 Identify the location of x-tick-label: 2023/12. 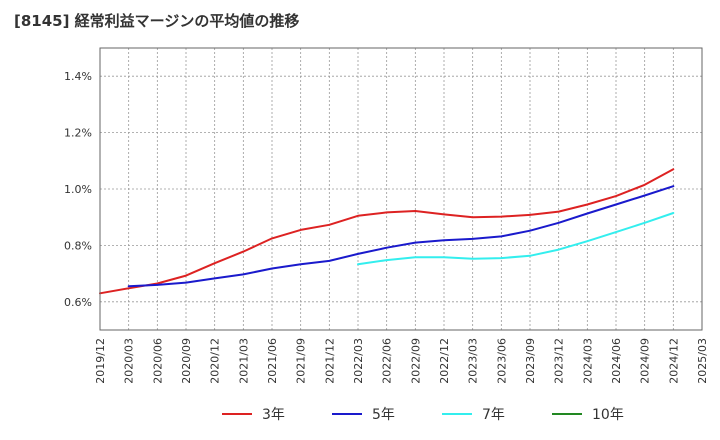
(559, 361).